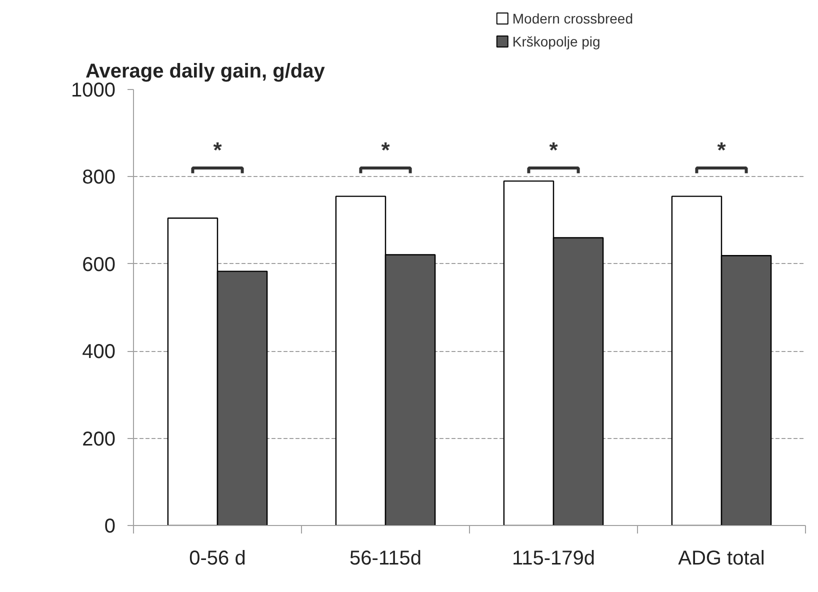  What do you see at coordinates (206, 71) in the screenshot?
I see `chart-title: Average daily gain, g/day` at bounding box center [206, 71].